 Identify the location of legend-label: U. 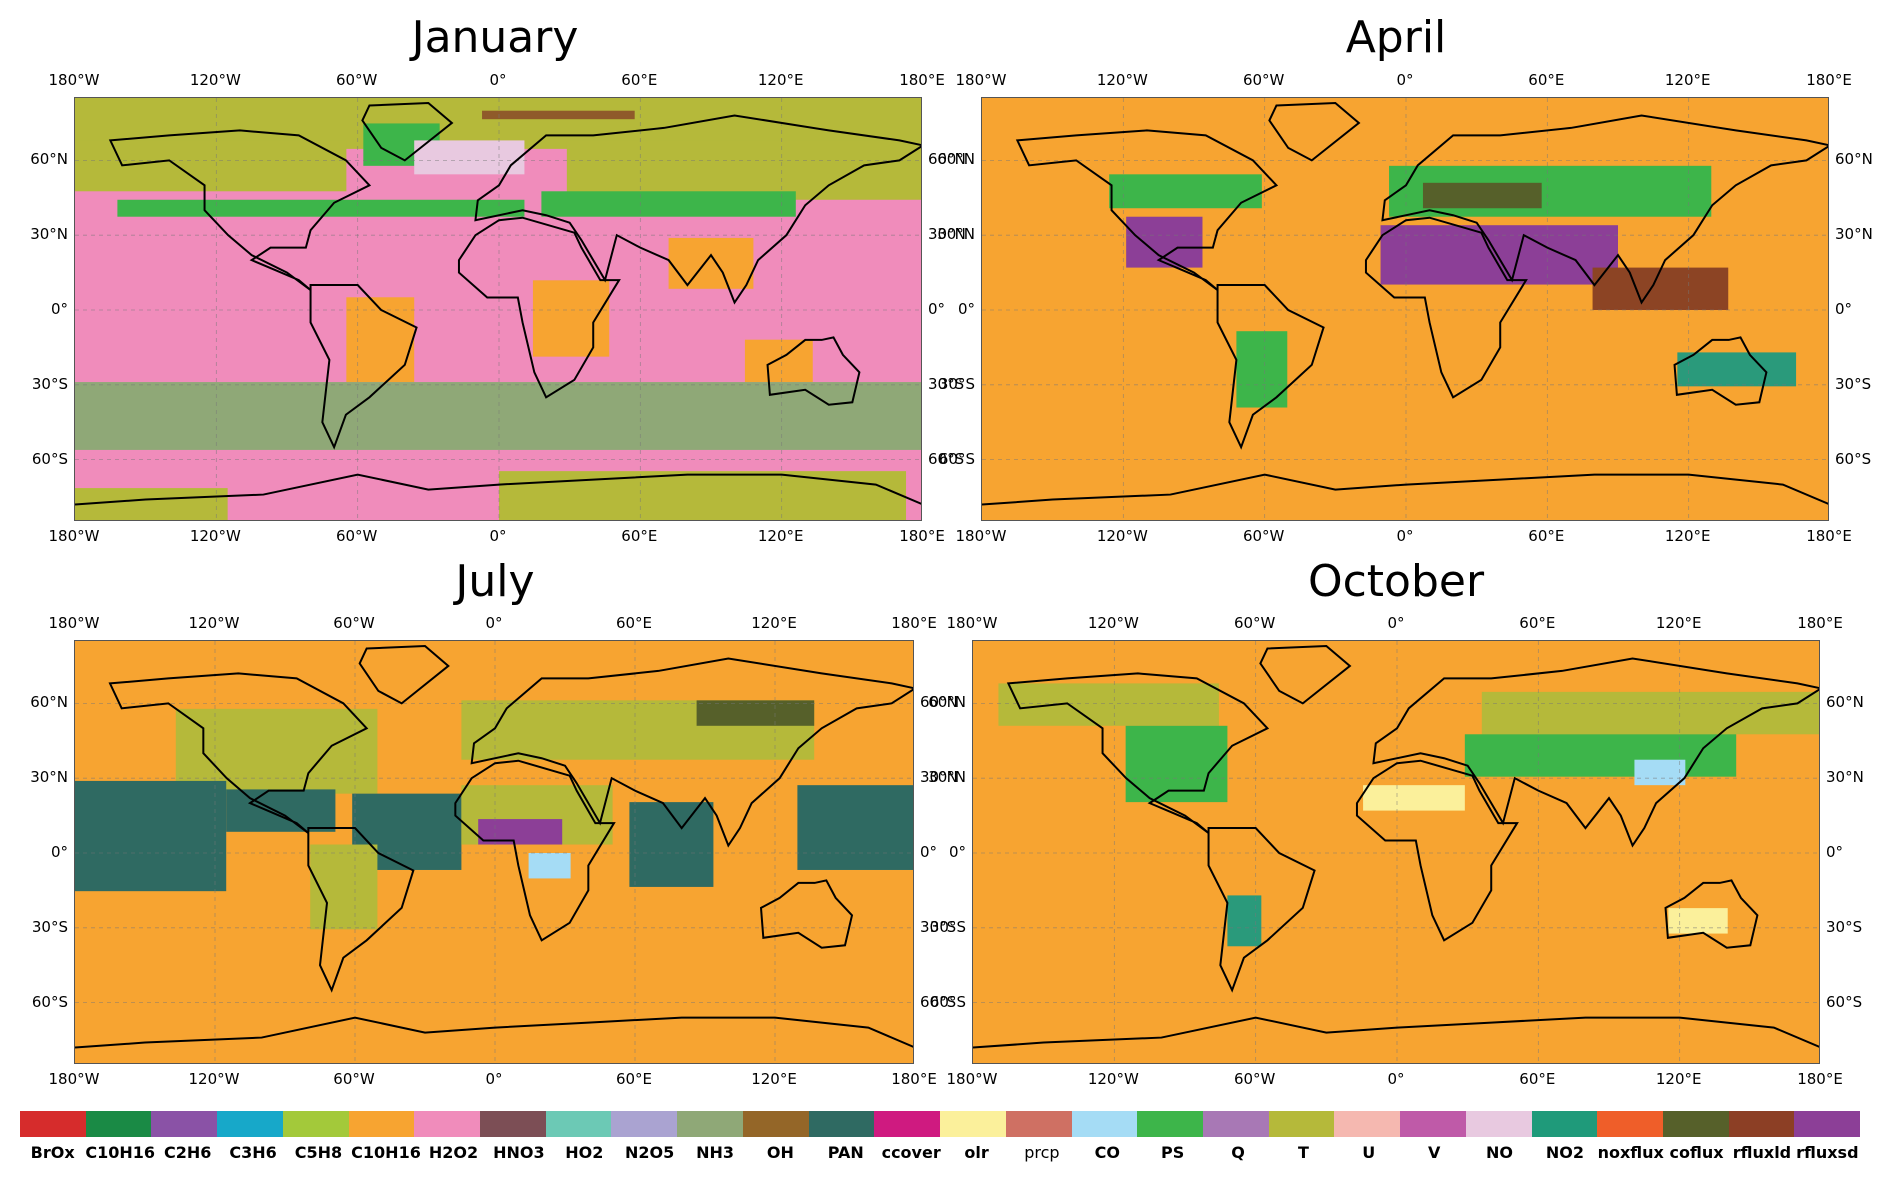
(1369, 1152).